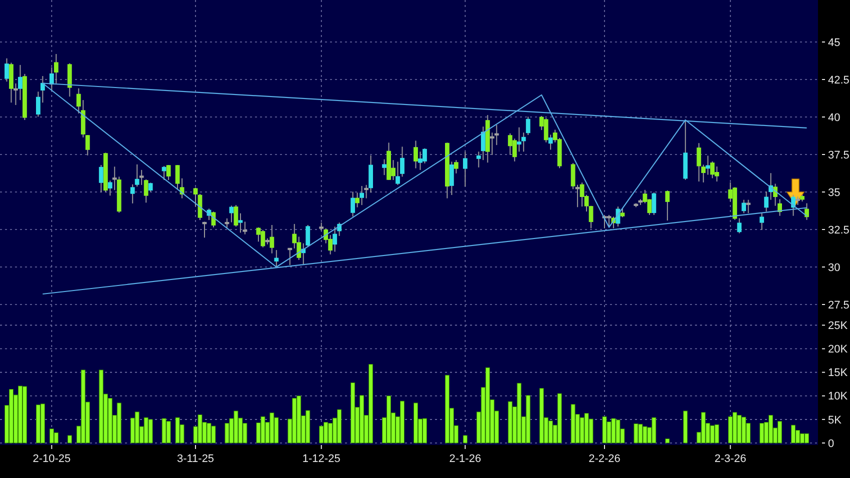 The height and width of the screenshot is (478, 850). What do you see at coordinates (465, 459) in the screenshot?
I see `x-tick-label: 2-1-26` at bounding box center [465, 459].